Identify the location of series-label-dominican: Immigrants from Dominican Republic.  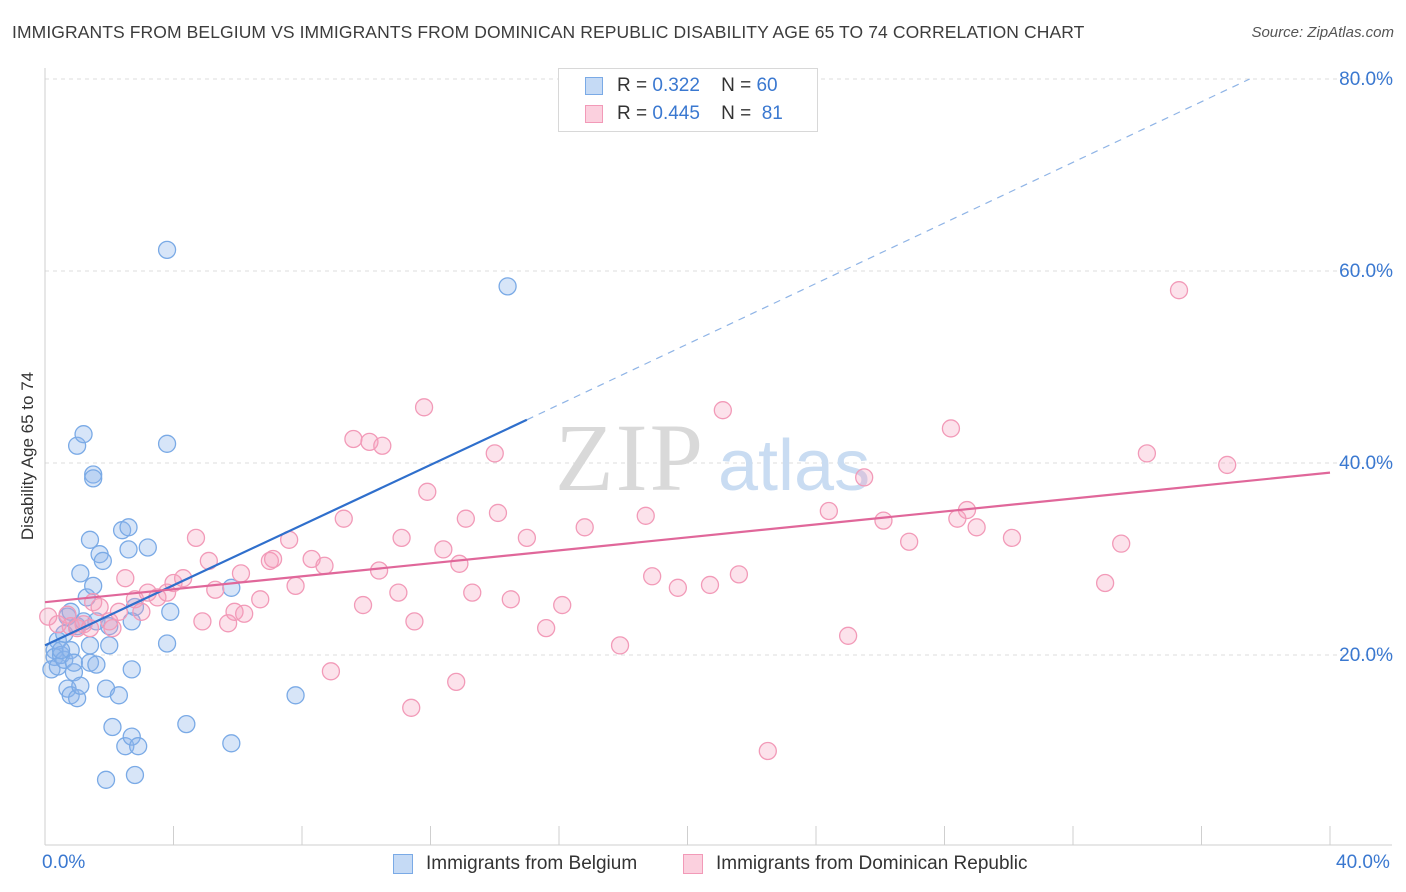
(872, 863).